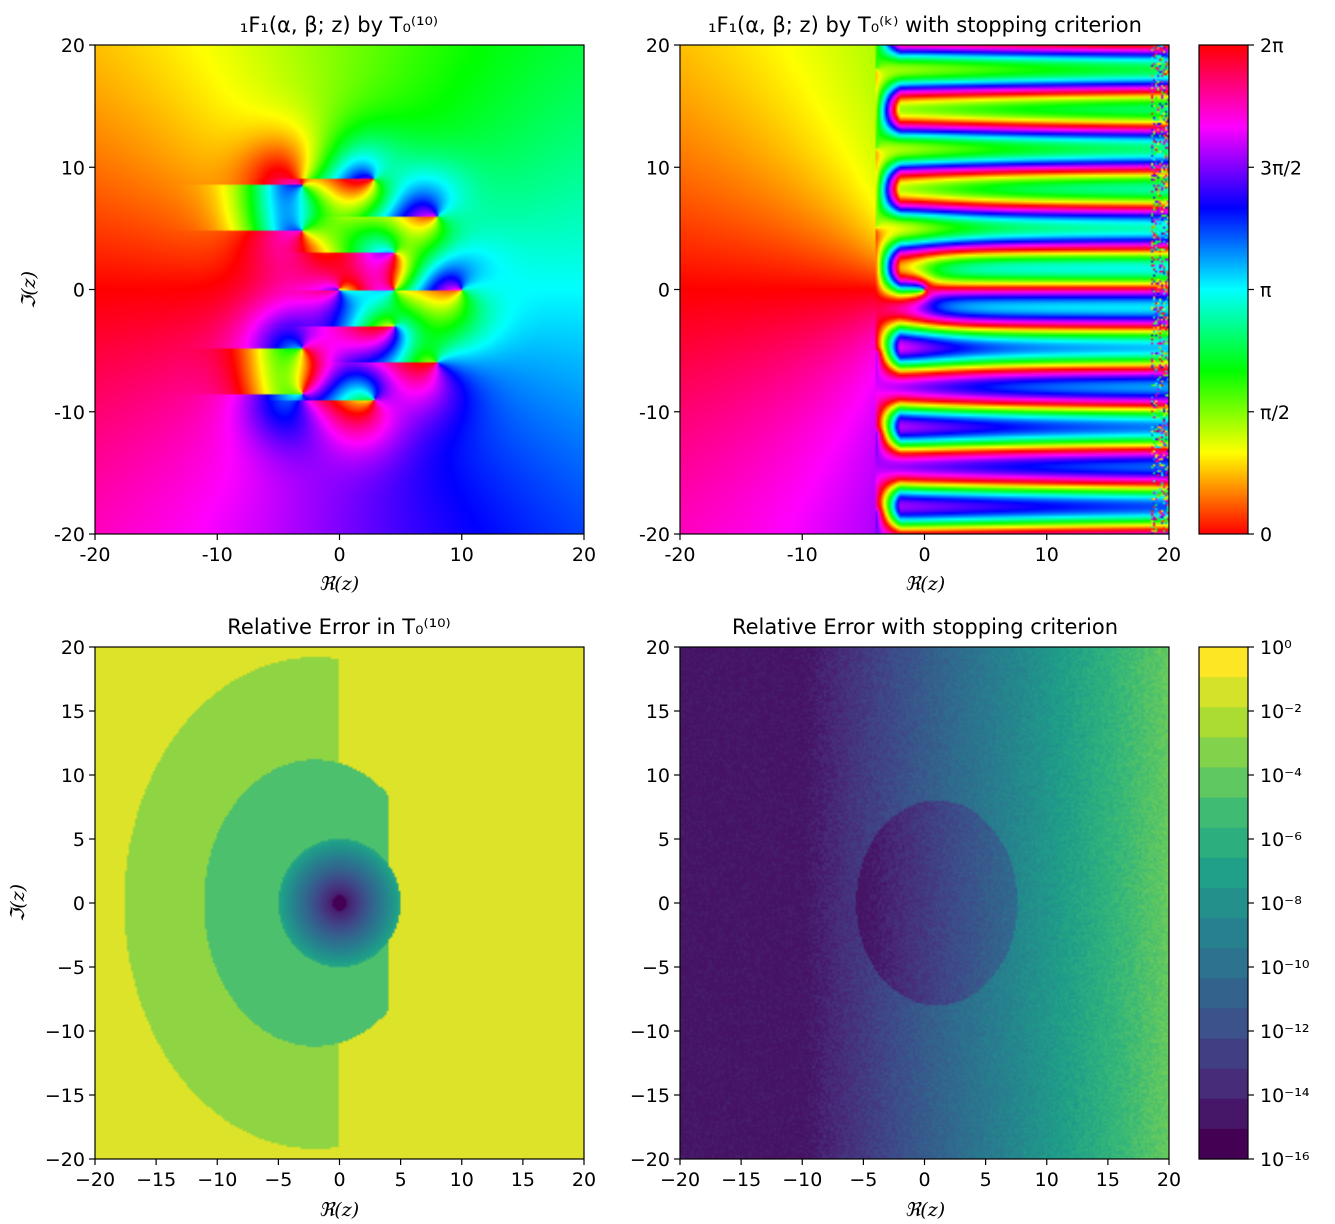 The height and width of the screenshot is (1224, 1335). I want to click on colorbar-tick-label: 10⁻⁶, so click(1281, 840).